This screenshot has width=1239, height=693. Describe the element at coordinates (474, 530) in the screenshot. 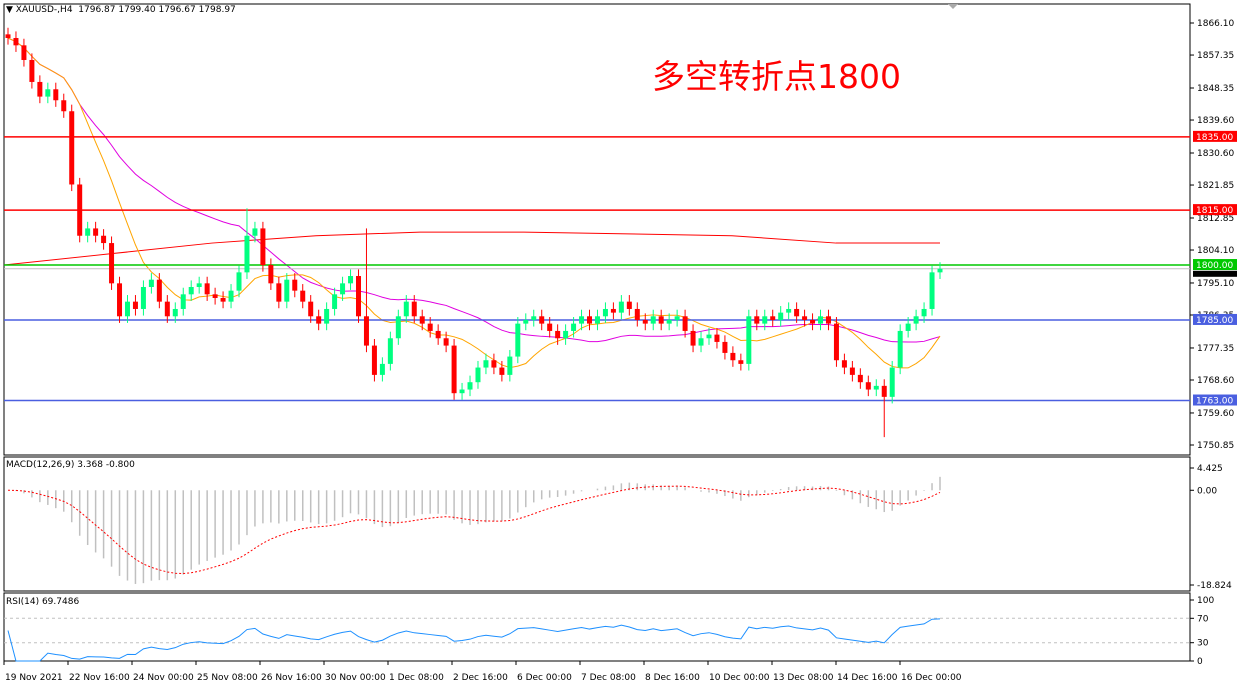

I see `macd-signal-line` at that location.